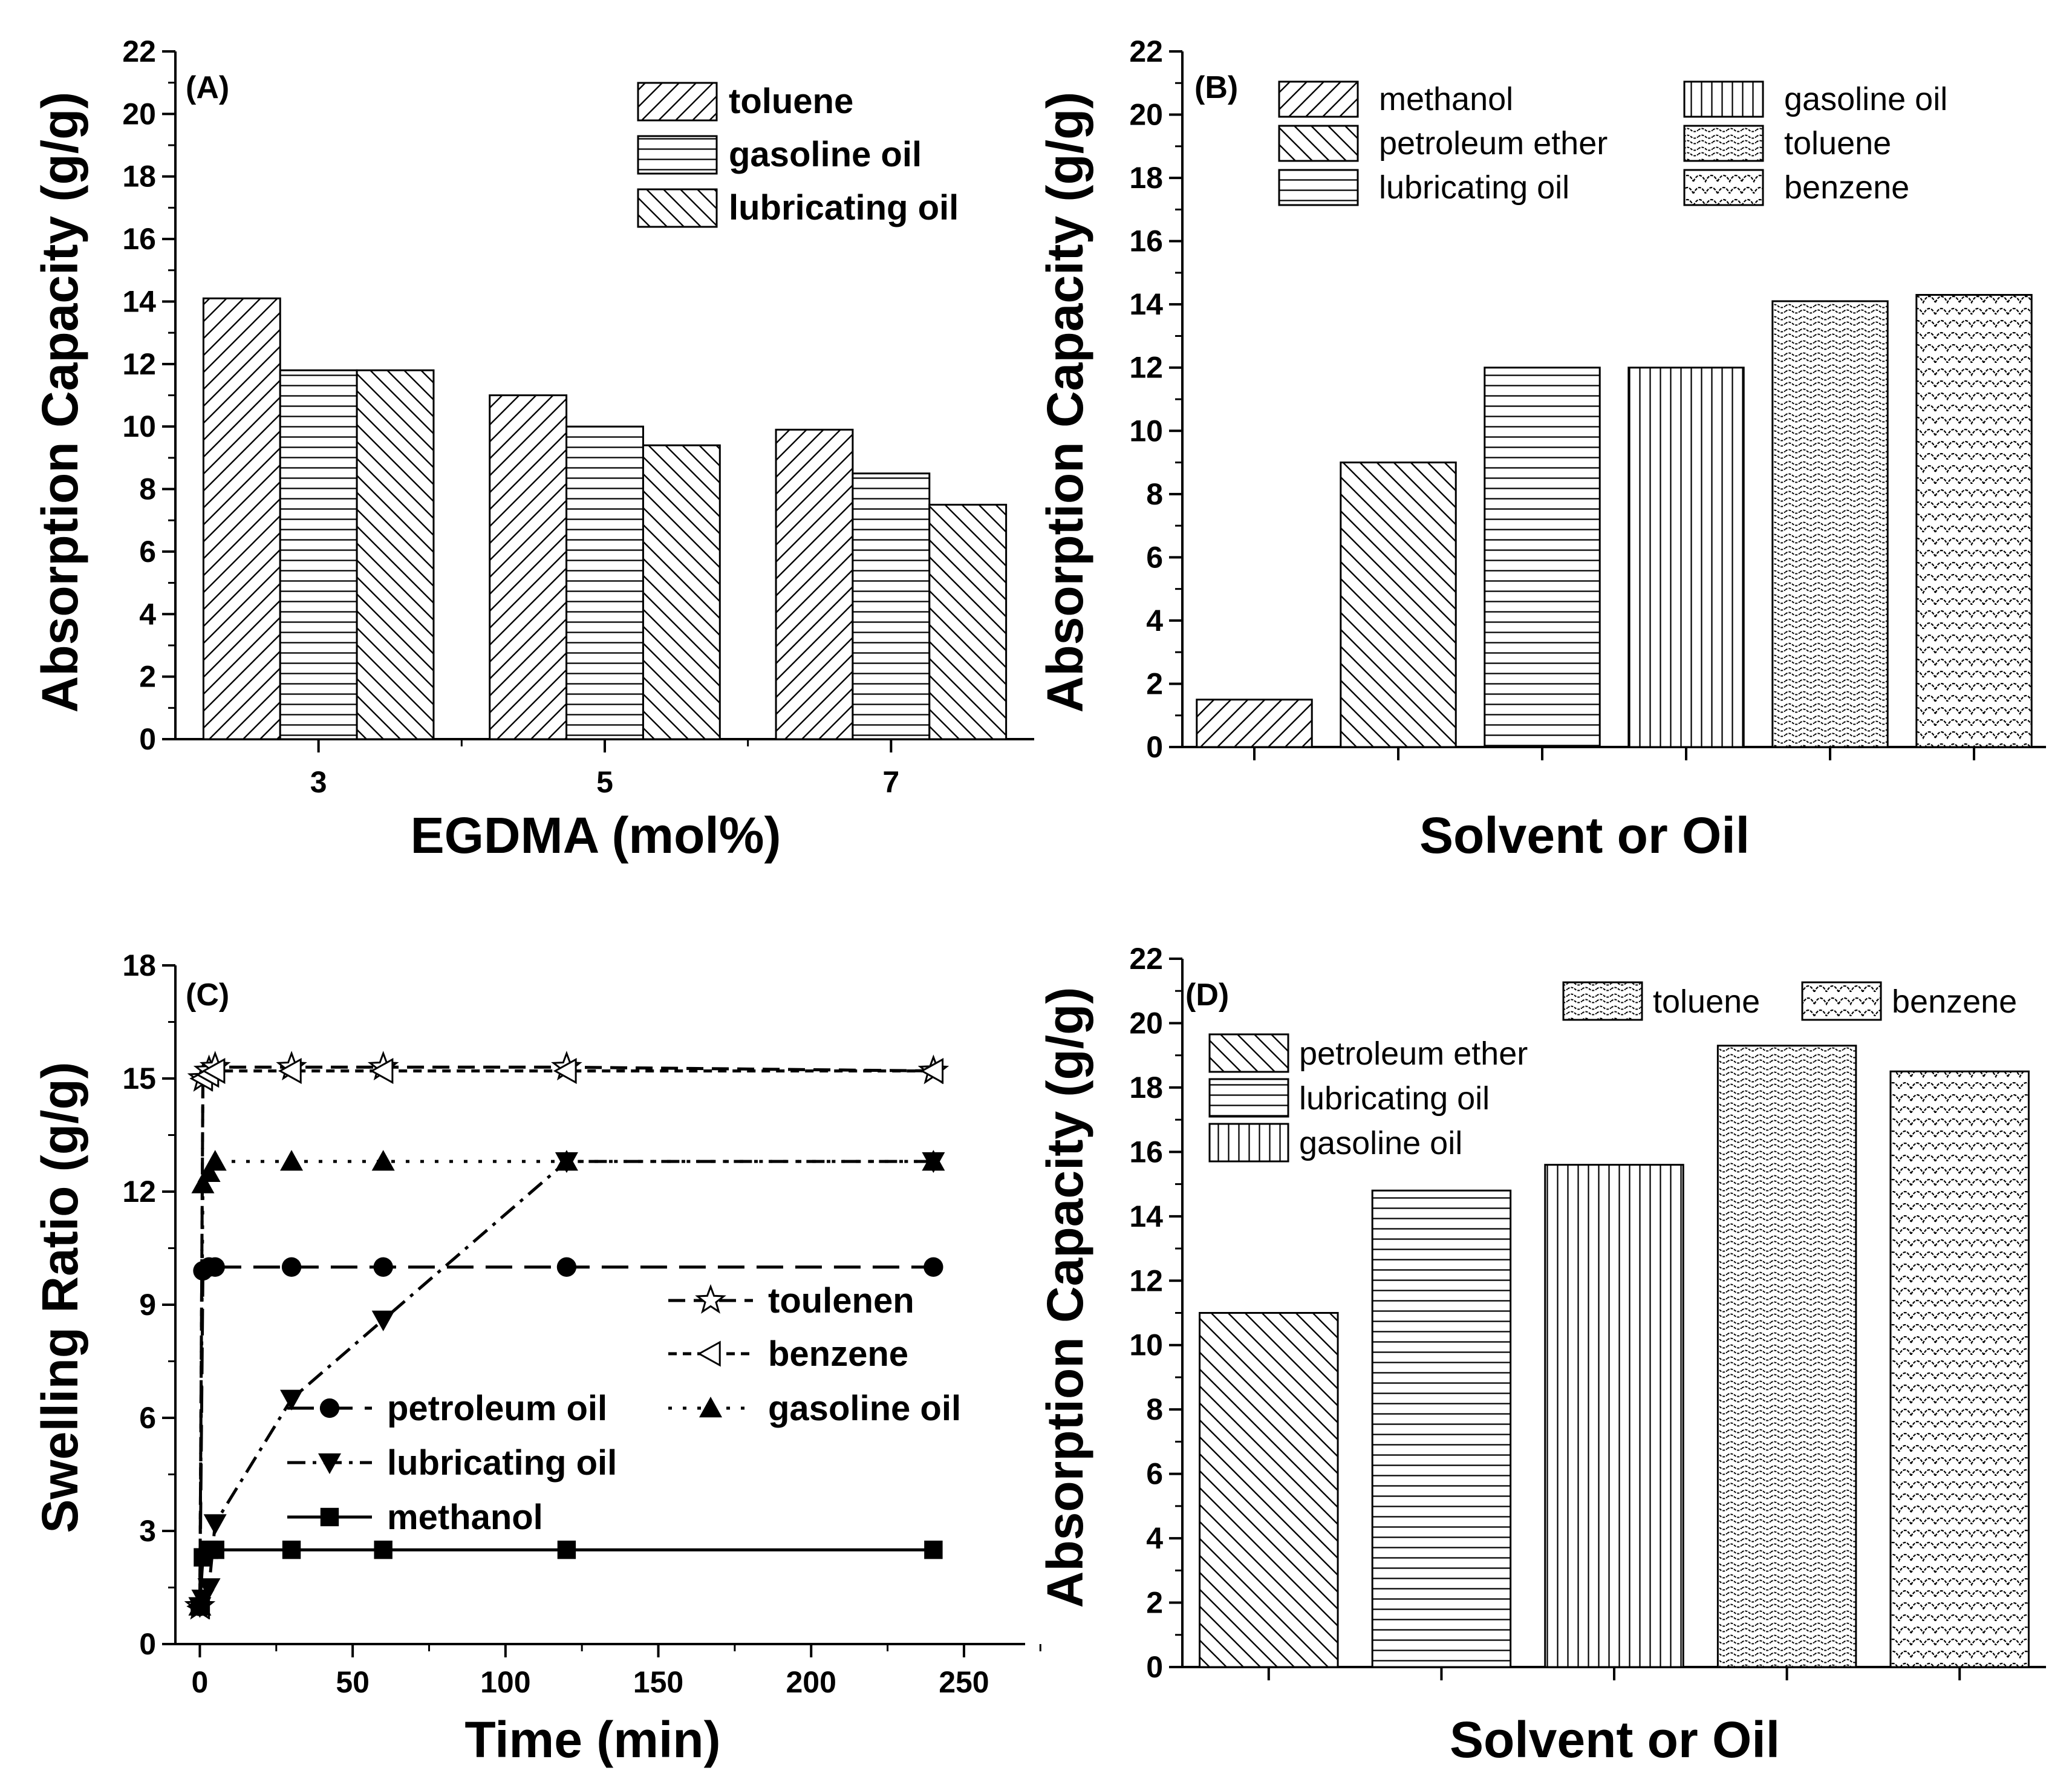 The image size is (2072, 1785). Describe the element at coordinates (1146, 1216) in the screenshot. I see `panel-d-y-tick-label: 14` at that location.